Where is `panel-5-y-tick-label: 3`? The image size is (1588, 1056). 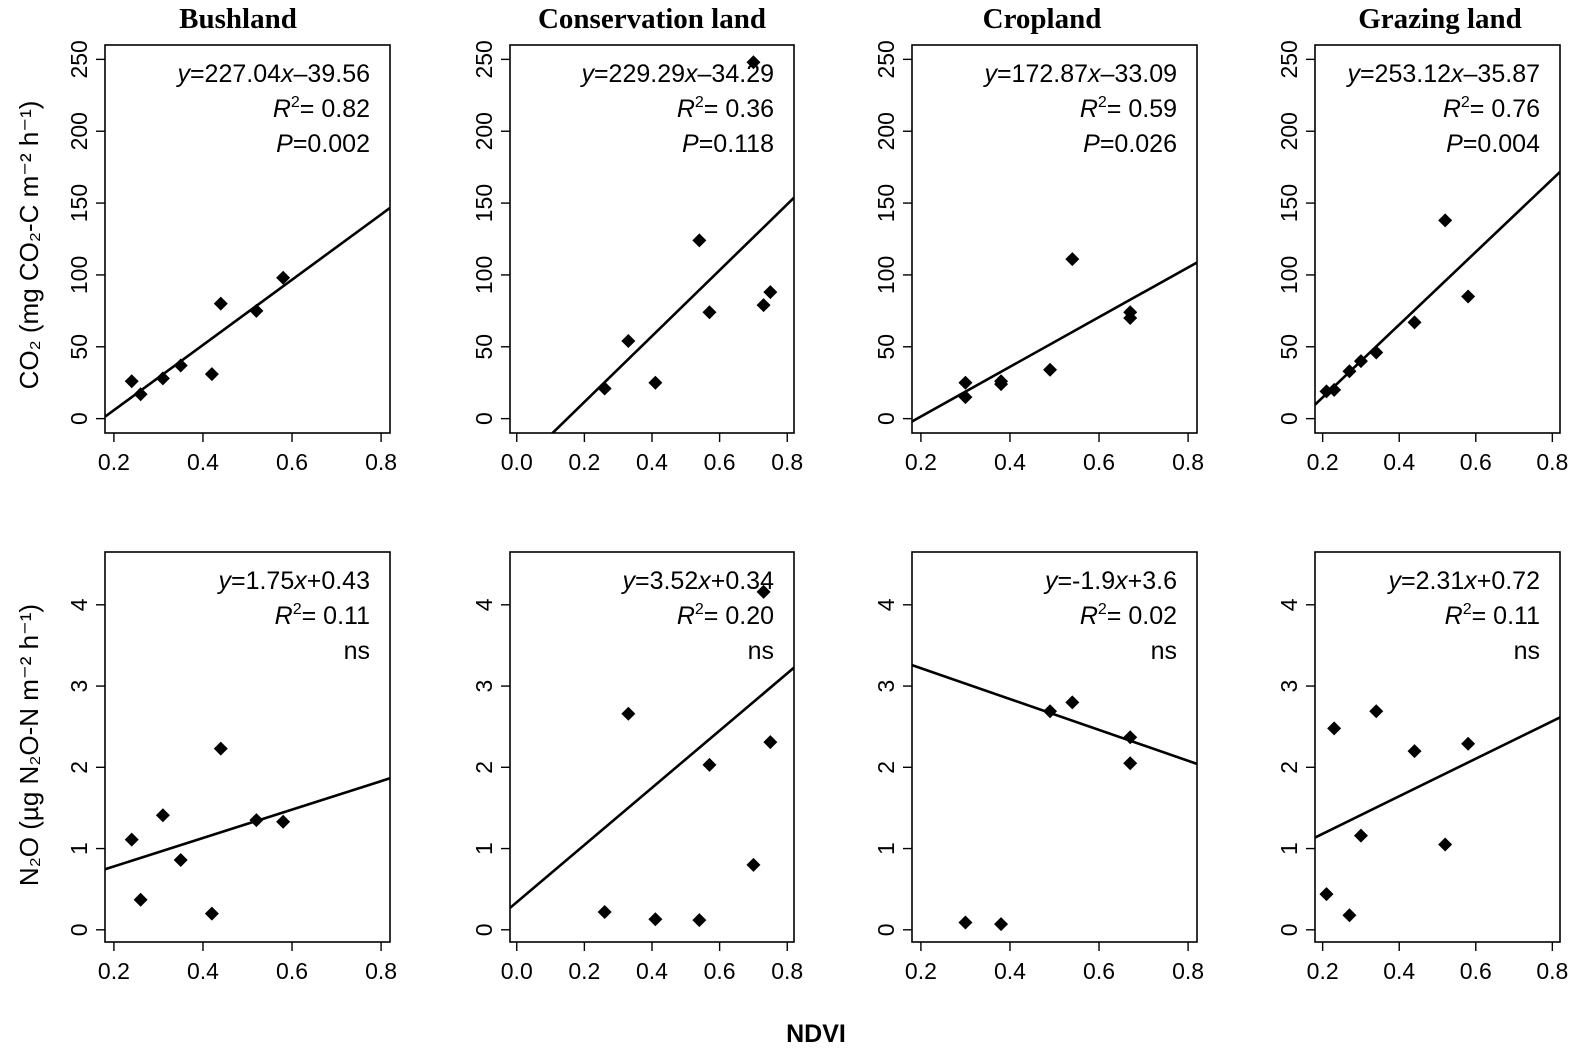
panel-5-y-tick-label: 3 is located at coordinates (484, 686).